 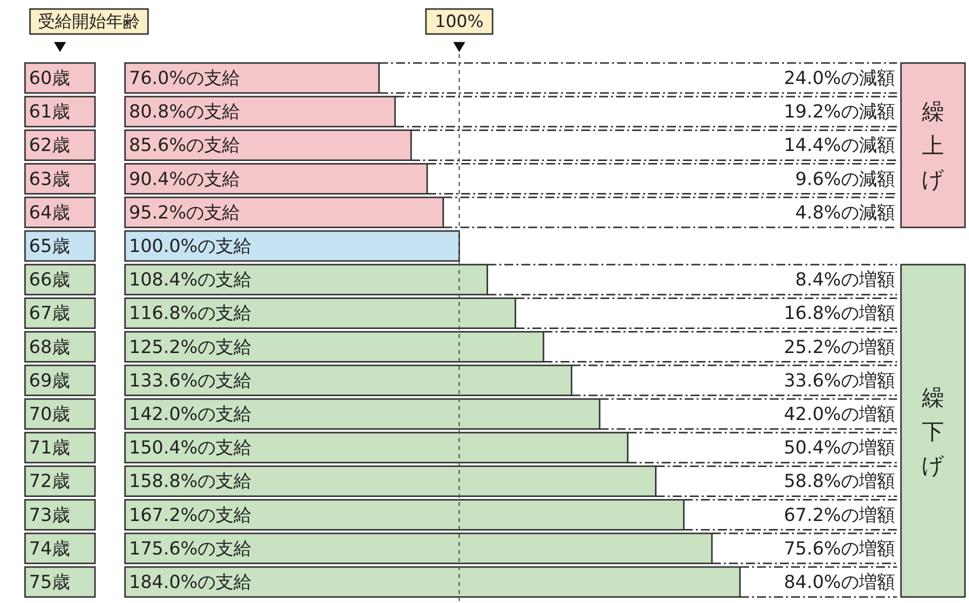 I want to click on data-label: 175.6%の支給, so click(x=190, y=549).